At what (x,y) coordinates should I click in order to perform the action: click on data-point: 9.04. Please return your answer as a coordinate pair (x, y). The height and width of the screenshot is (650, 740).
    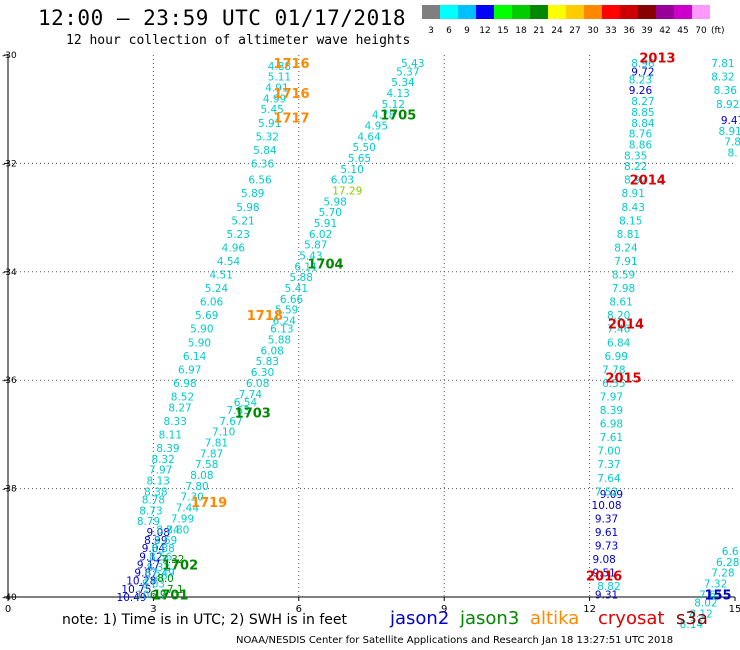
    Looking at the image, I should click on (154, 549).